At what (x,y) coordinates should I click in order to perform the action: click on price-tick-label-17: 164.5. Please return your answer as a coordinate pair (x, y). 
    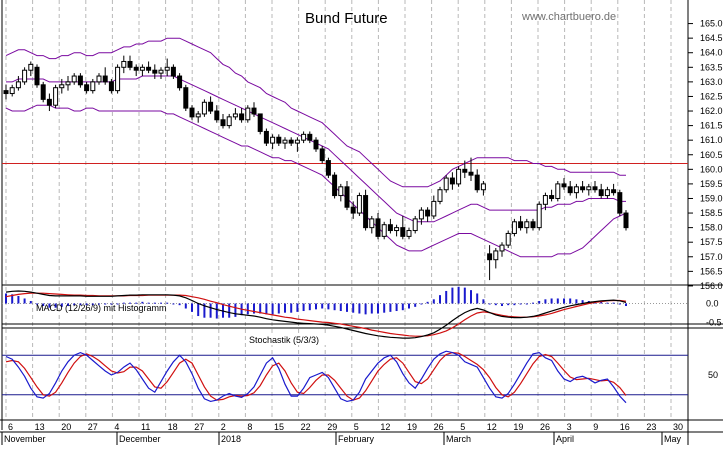
    Looking at the image, I should click on (711, 38).